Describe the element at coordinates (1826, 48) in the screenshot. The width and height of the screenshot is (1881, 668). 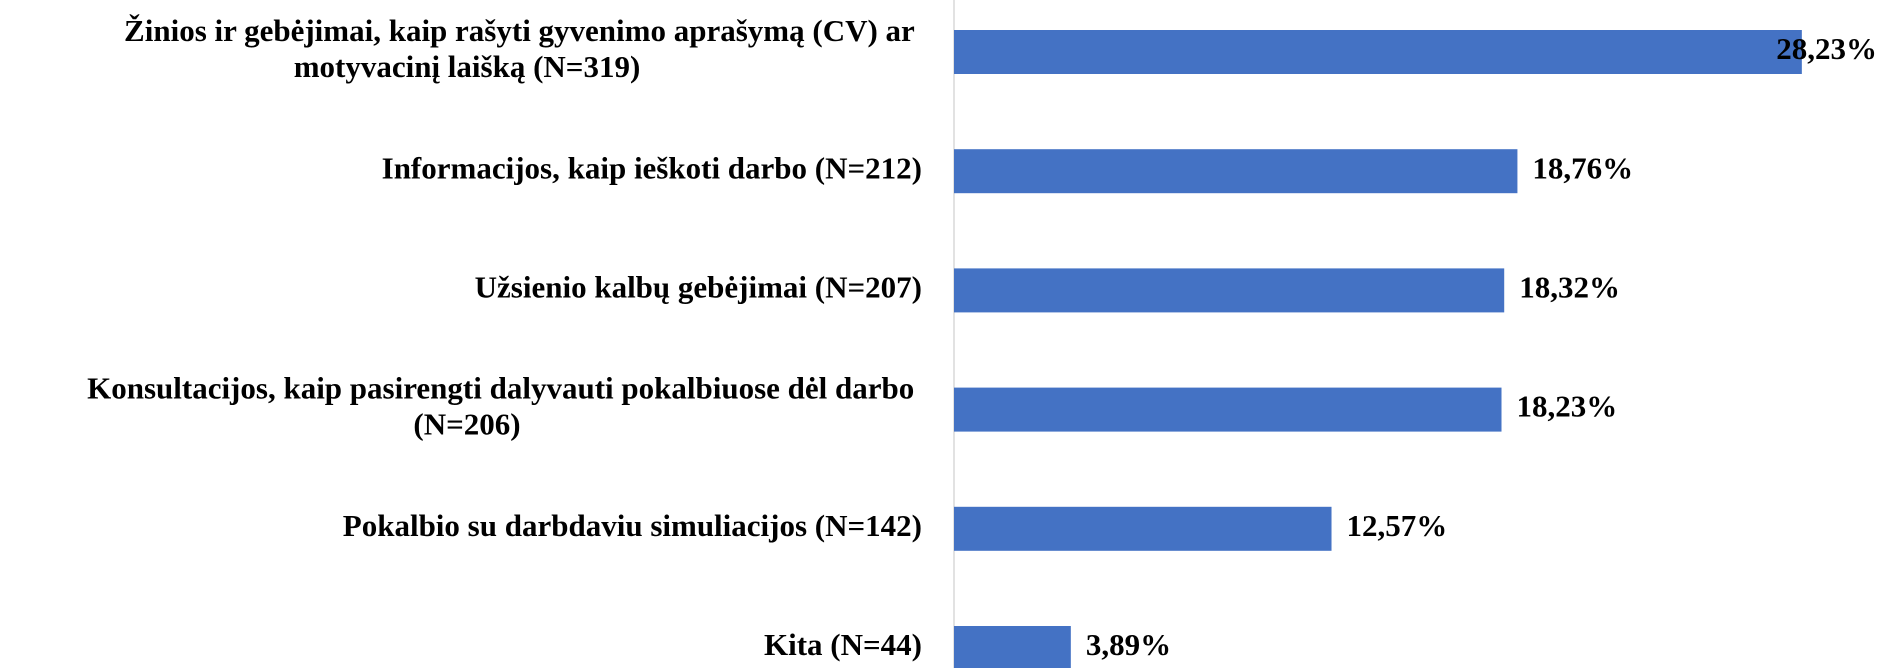
I see `value-label: 28,23%` at that location.